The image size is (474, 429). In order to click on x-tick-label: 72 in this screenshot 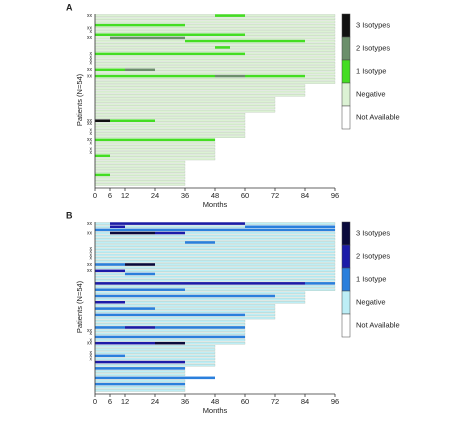, I will do `click(275, 401)`.